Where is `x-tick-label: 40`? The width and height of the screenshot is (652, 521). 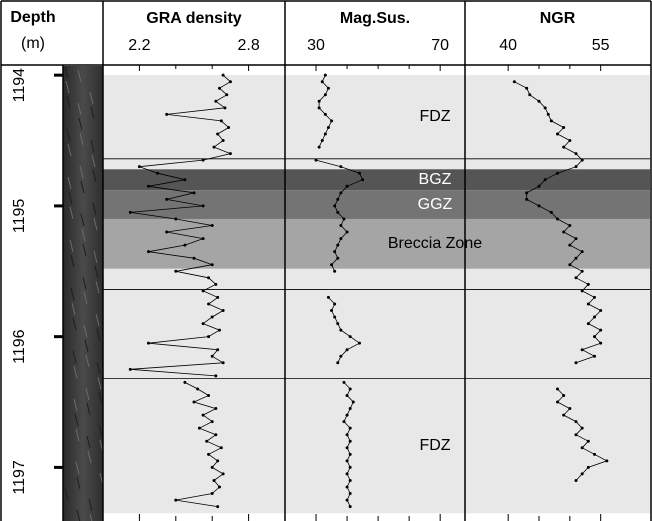 x-tick-label: 40 is located at coordinates (508, 45).